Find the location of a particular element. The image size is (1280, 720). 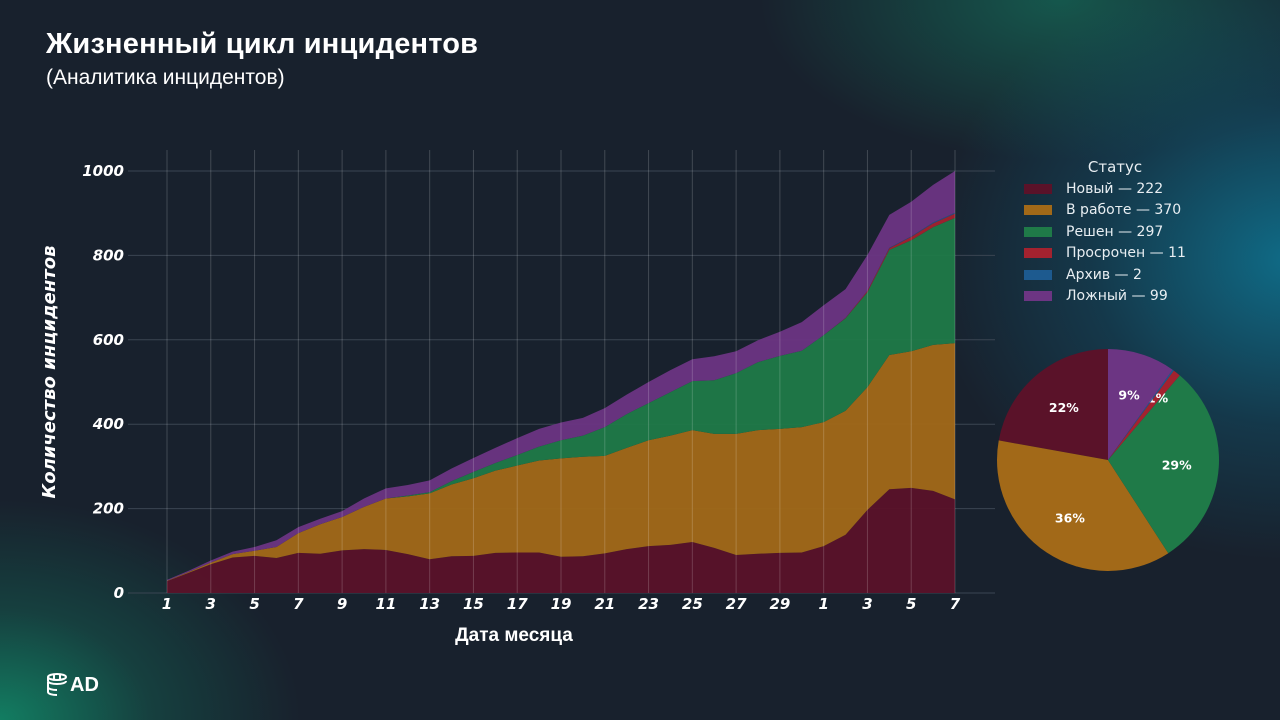

company-logo: AD is located at coordinates (72, 685).